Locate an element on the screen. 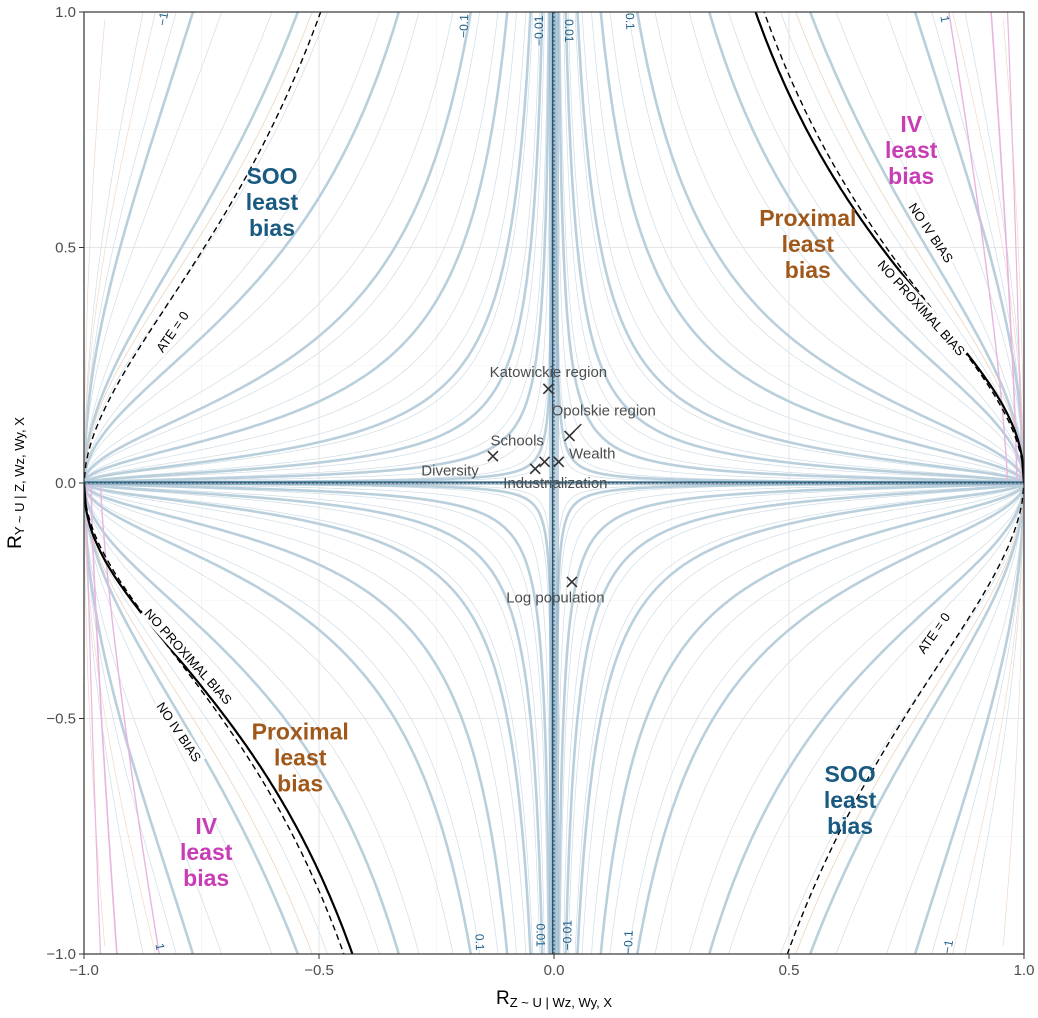 The image size is (1038, 1018). x-tick-label: 1.0 is located at coordinates (1024, 970).